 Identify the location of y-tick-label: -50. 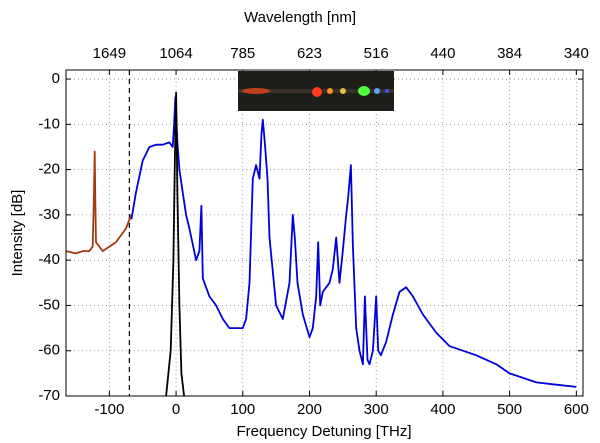
(49, 304).